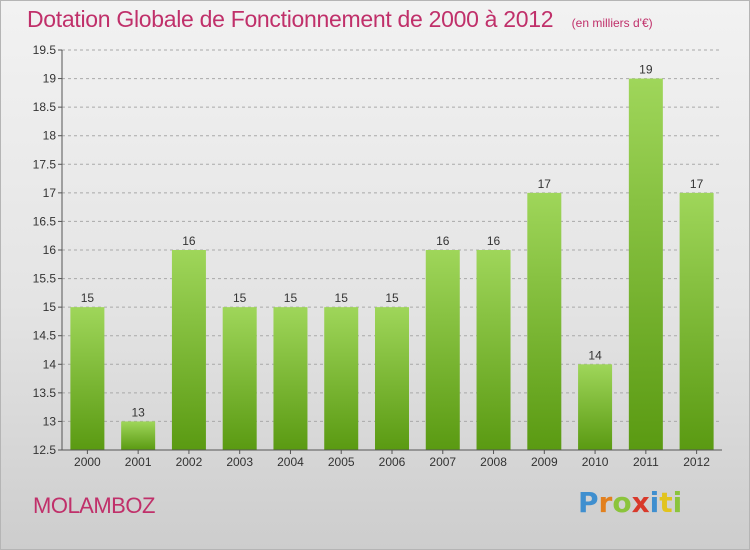  I want to click on value-label-2002: 16, so click(189, 241).